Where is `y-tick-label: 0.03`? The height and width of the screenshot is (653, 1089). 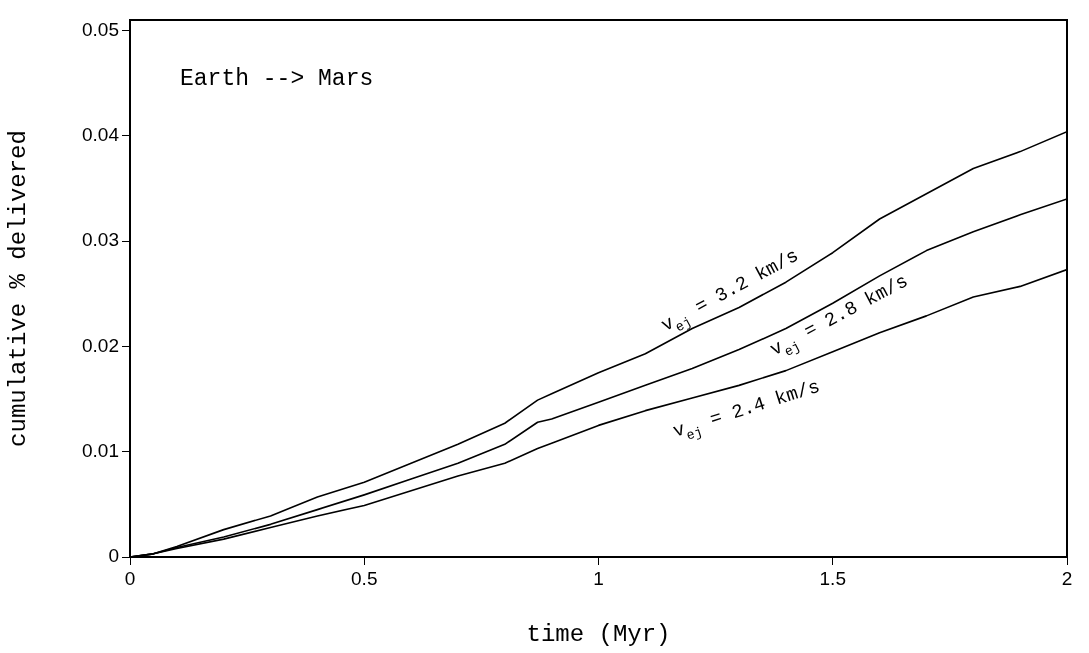
y-tick-label: 0.03 is located at coordinates (100, 240).